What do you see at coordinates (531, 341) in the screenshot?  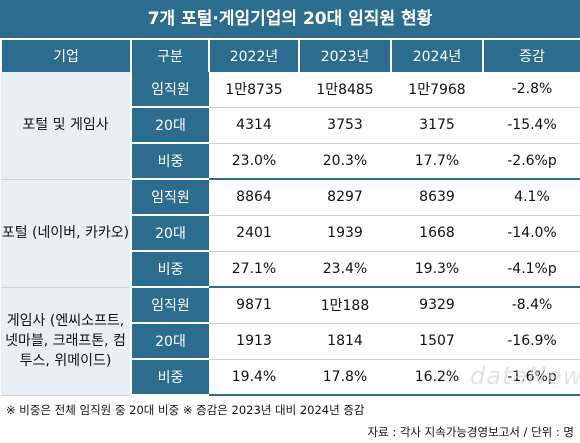 I see `change-cell: -16.9%` at bounding box center [531, 341].